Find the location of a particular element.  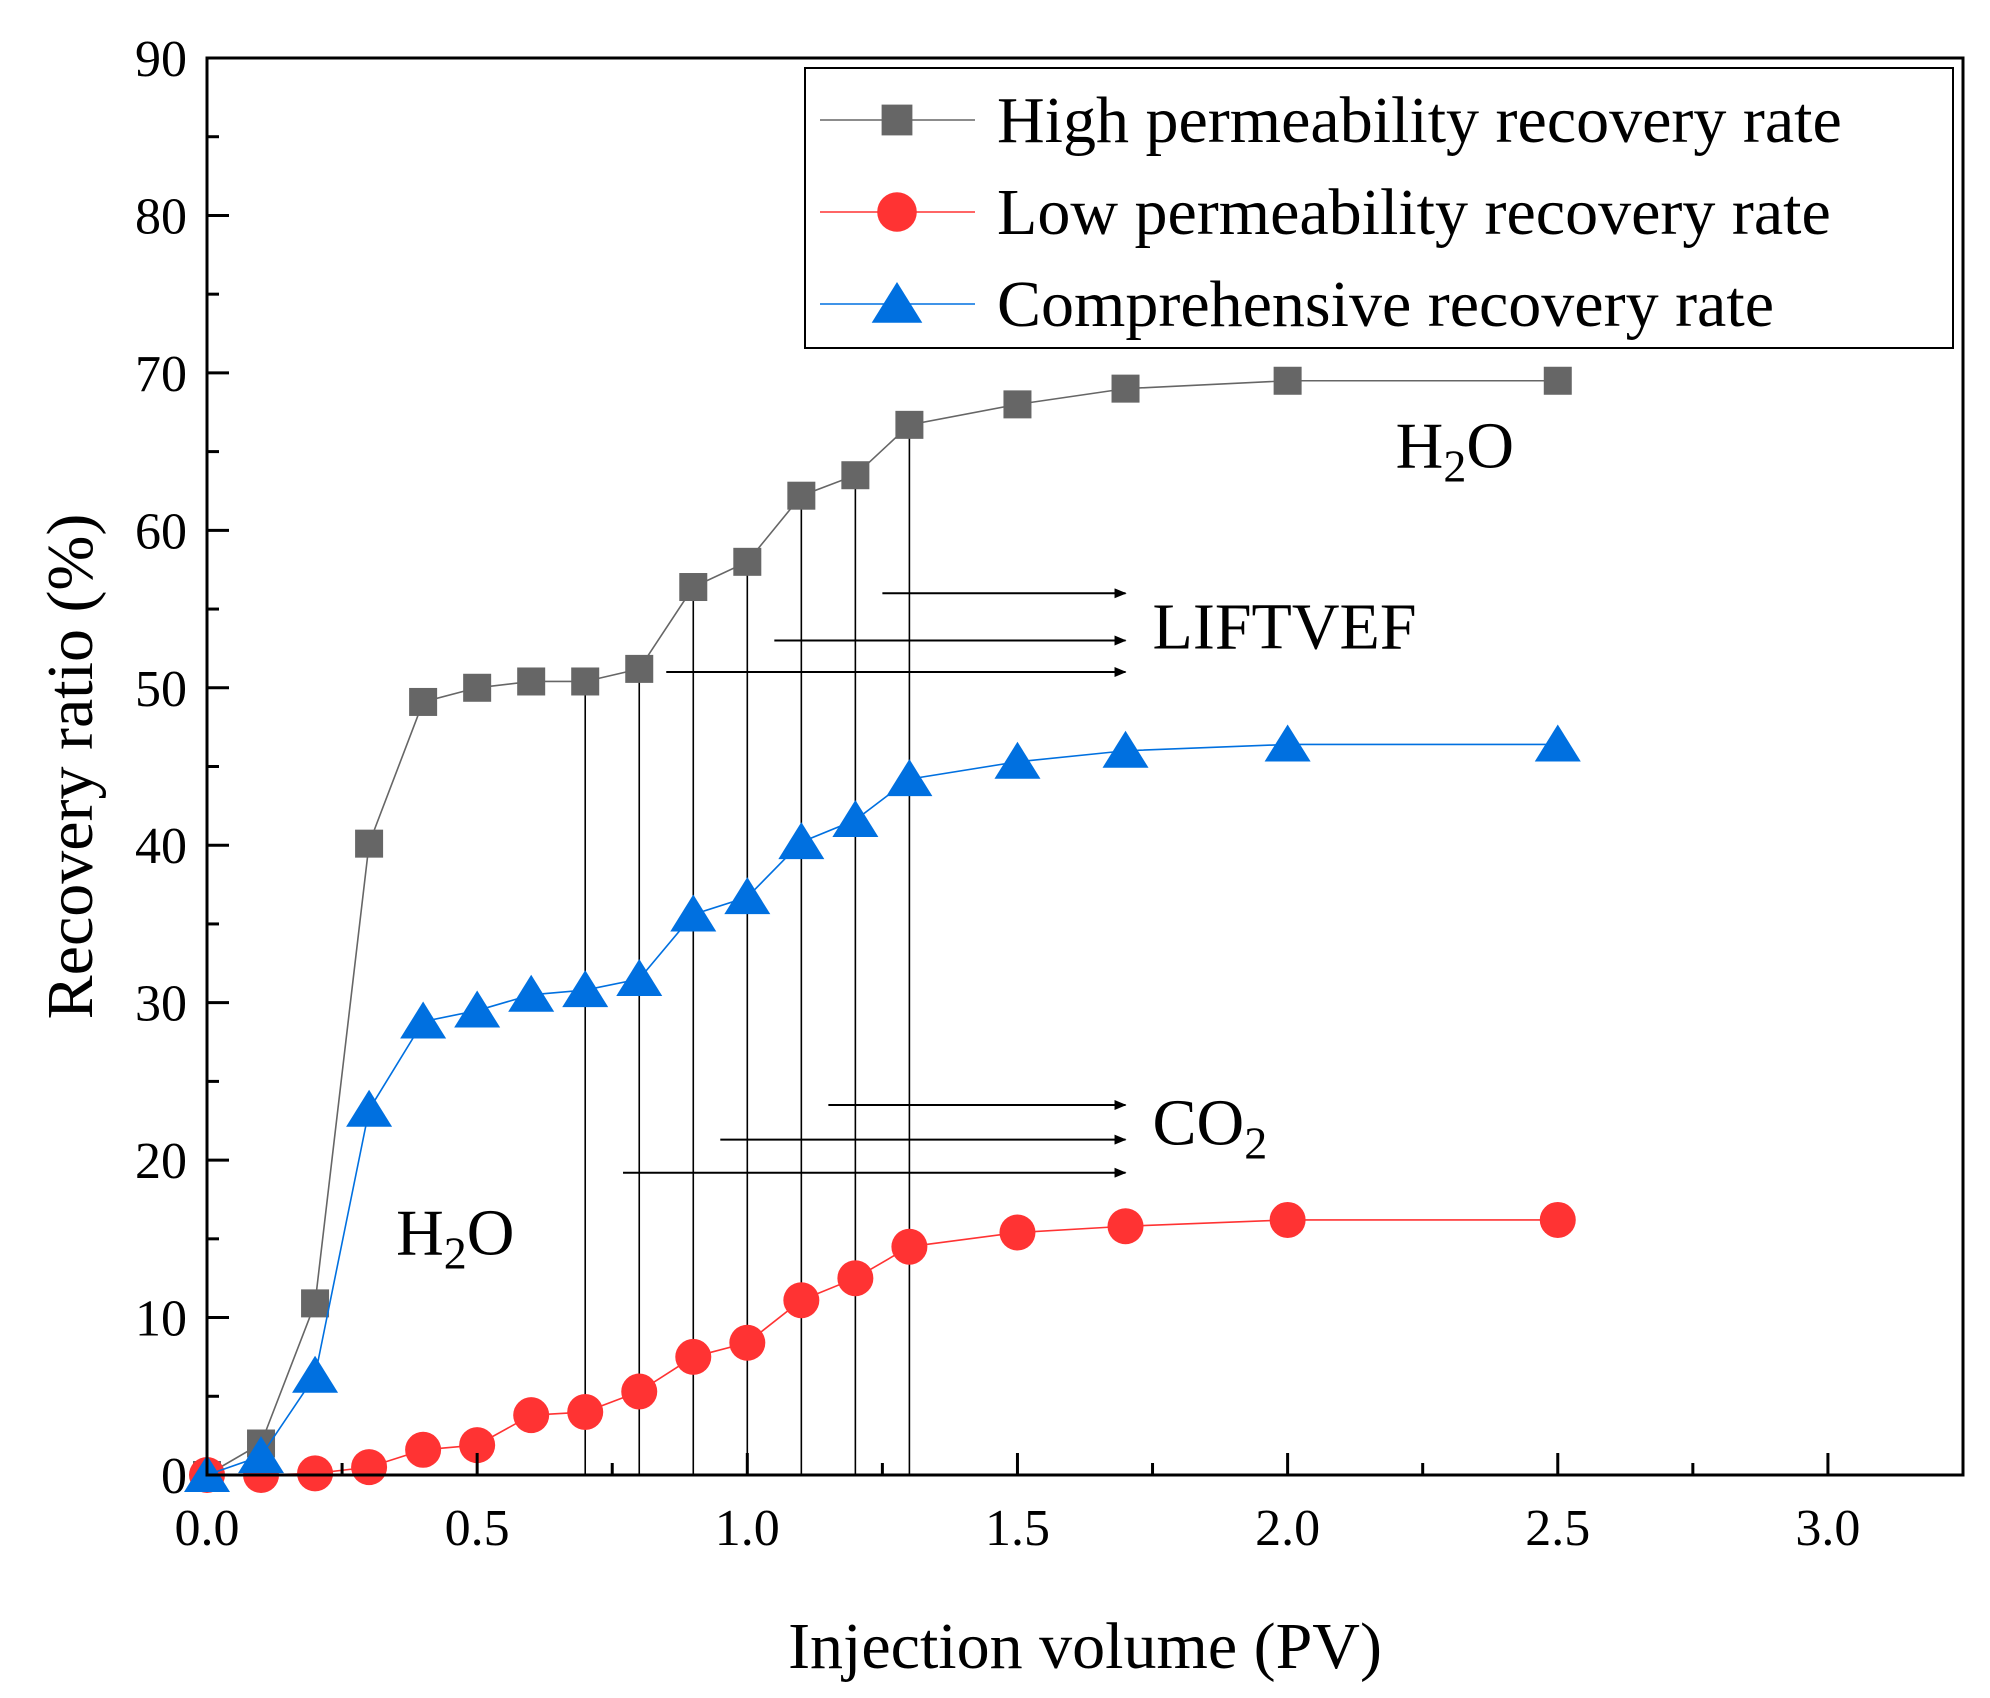

x-tick-label: 0.0 is located at coordinates (207, 1528).